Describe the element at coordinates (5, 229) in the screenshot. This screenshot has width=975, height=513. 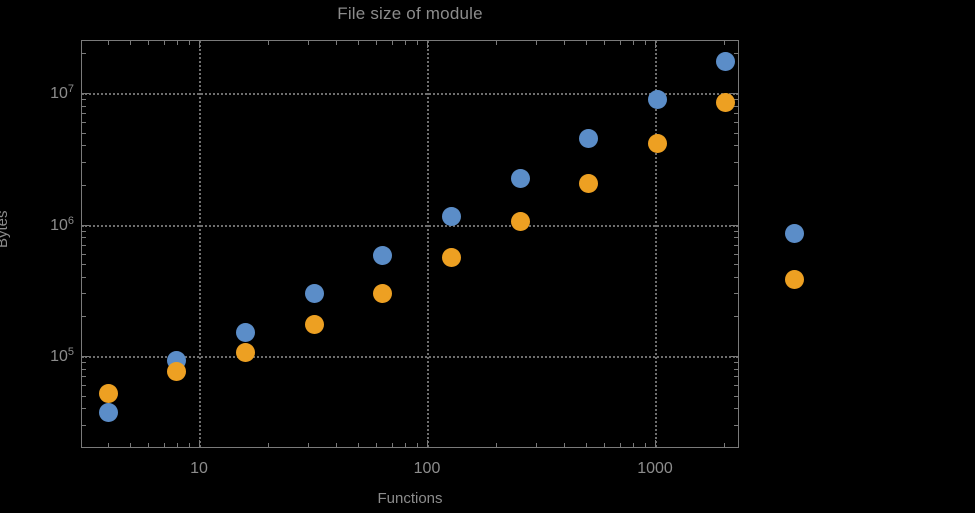
I see `y-axis-label: Bytes` at that location.